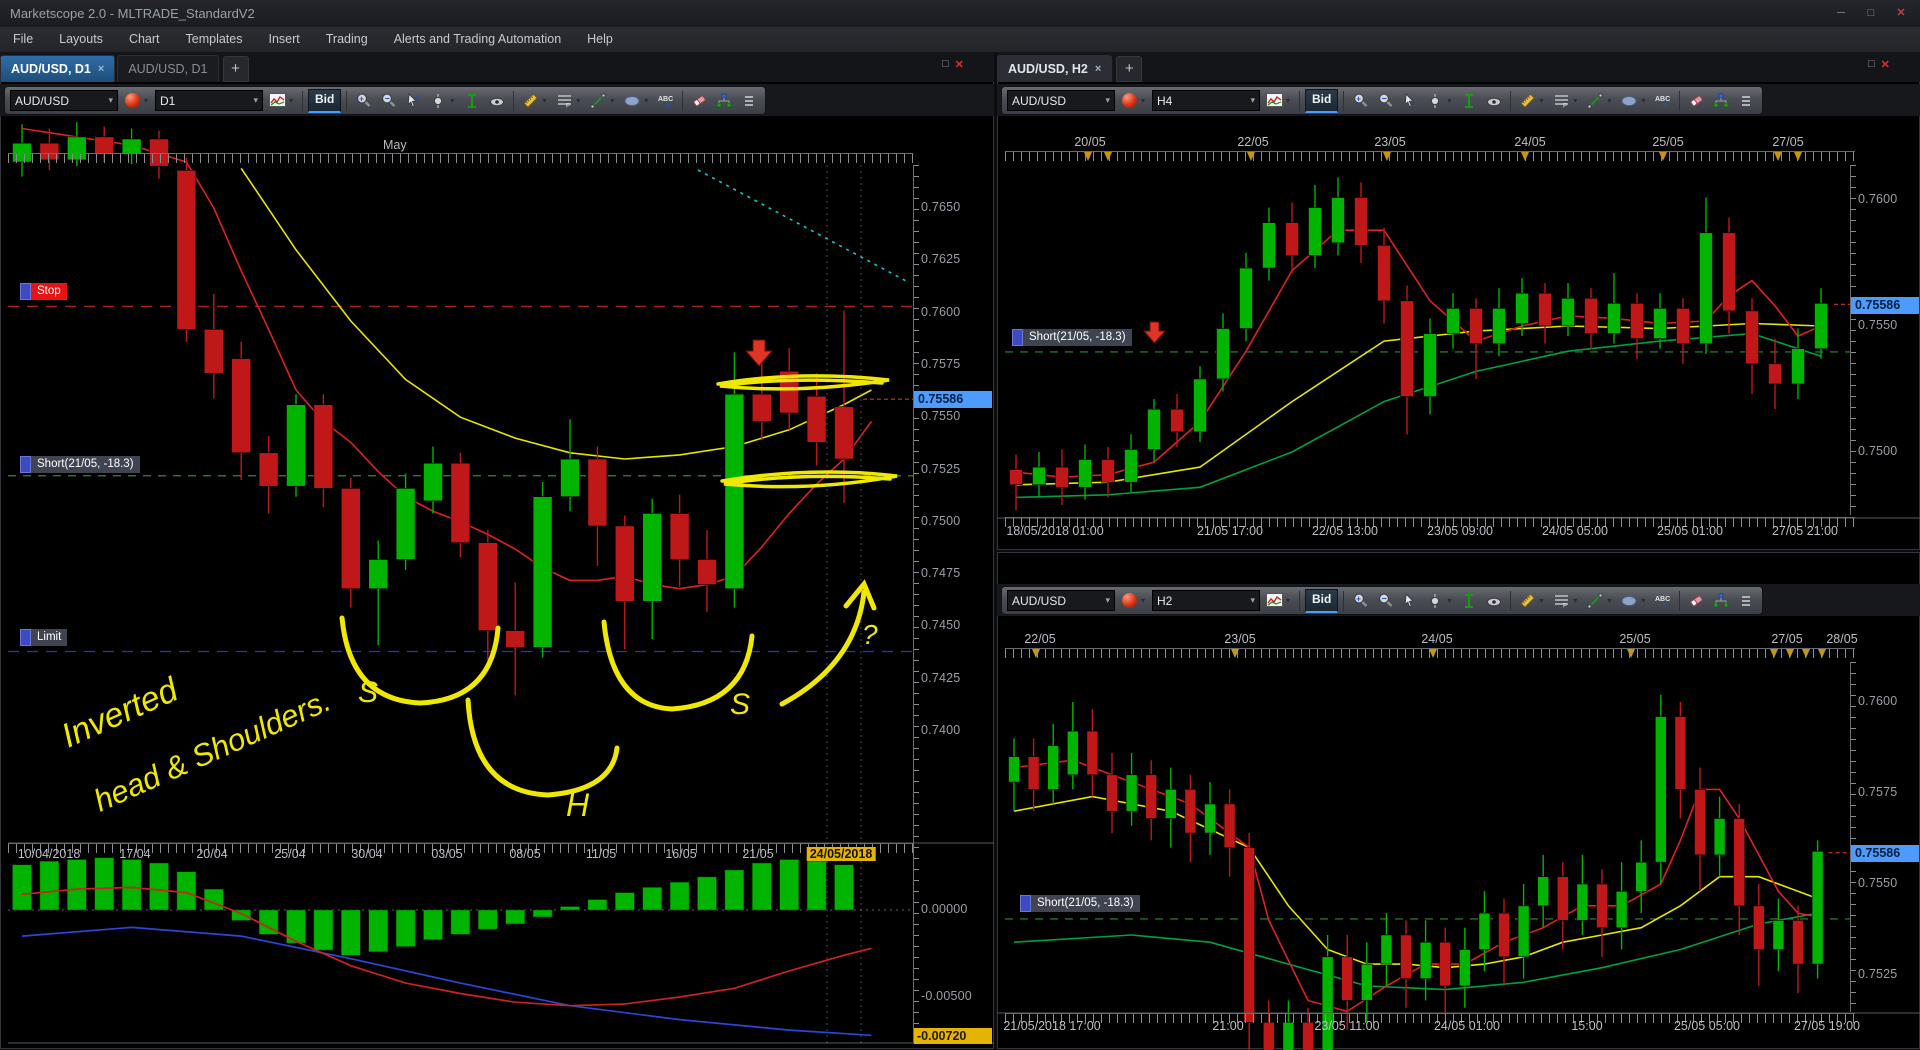 This screenshot has height=1050, width=1920. What do you see at coordinates (1129, 101) in the screenshot?
I see `instrument-sphere-icon` at bounding box center [1129, 101].